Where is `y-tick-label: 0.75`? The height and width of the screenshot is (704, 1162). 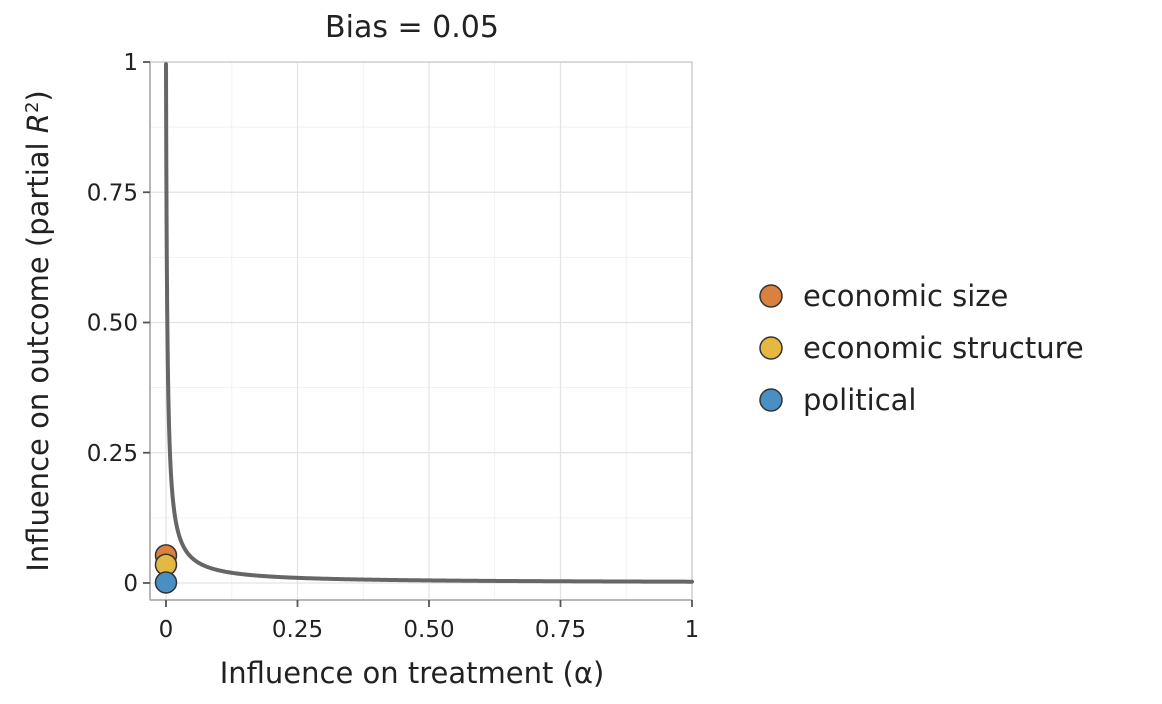
y-tick-label: 0.75 is located at coordinates (112, 193).